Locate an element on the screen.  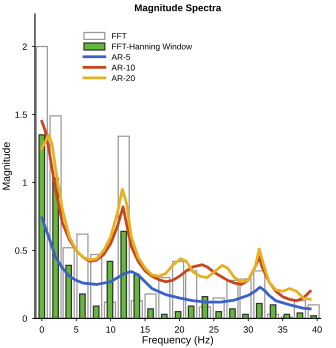
x-tick-label: 20 is located at coordinates (179, 329).